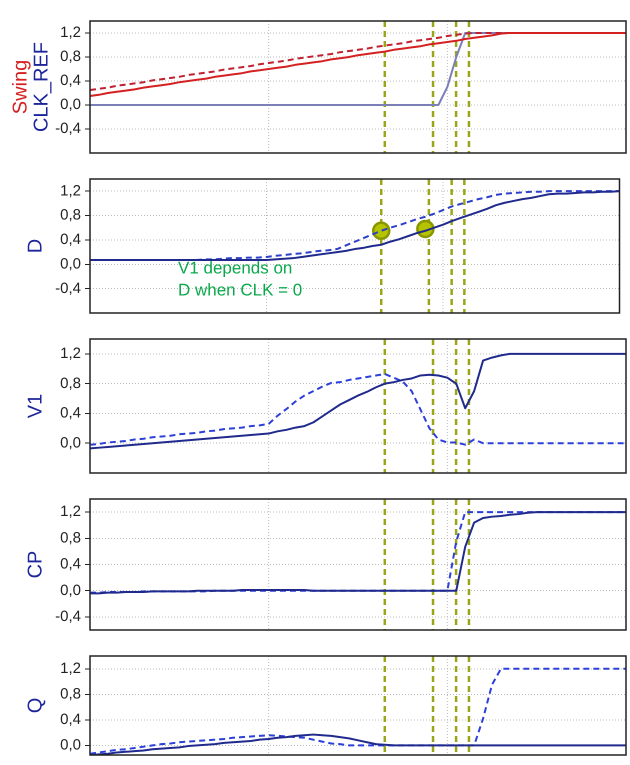 This screenshot has width=630, height=765. I want to click on annotation: V1 depends on D when CLK = 0, so click(240, 279).